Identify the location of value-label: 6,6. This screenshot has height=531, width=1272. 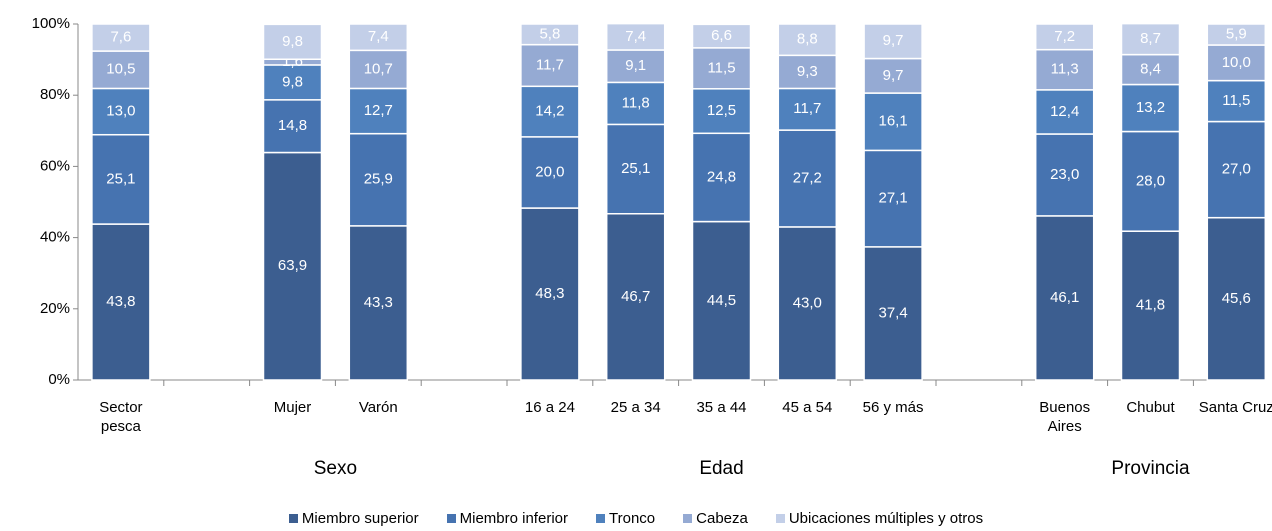
(721, 35).